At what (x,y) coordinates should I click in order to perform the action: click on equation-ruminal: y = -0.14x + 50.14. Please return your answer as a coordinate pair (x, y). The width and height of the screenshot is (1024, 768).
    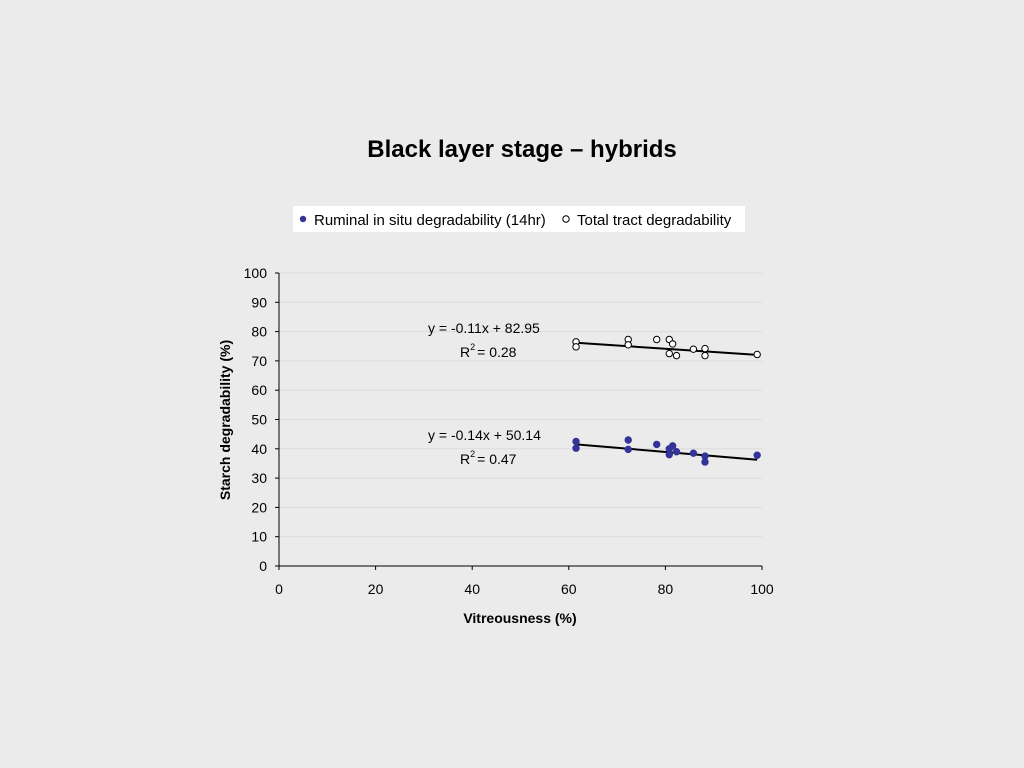
    Looking at the image, I should click on (484, 435).